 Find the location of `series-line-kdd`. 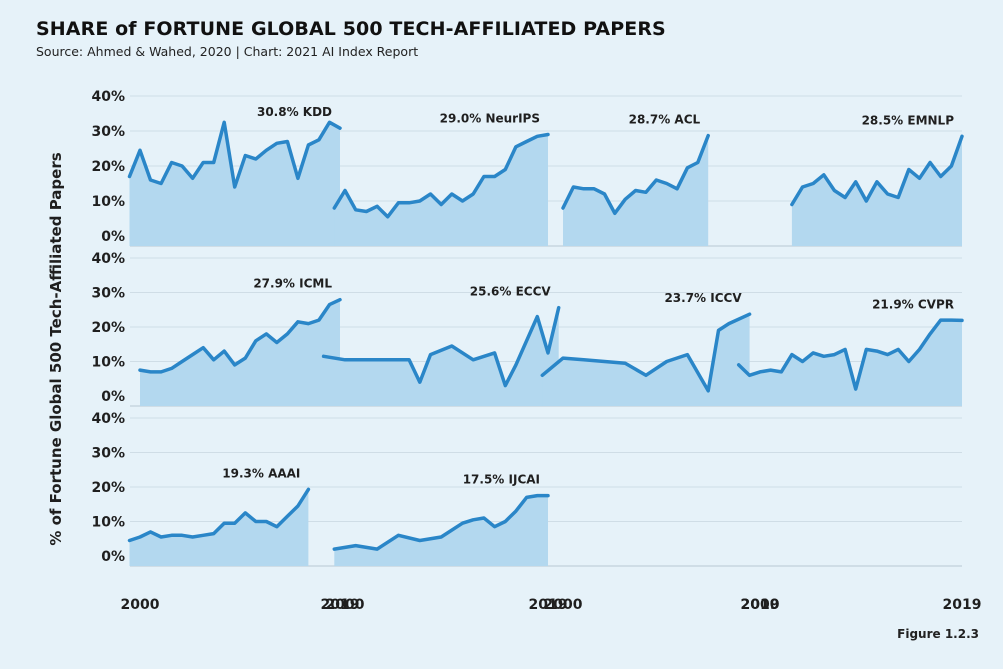

series-line-kdd is located at coordinates (234, 154).